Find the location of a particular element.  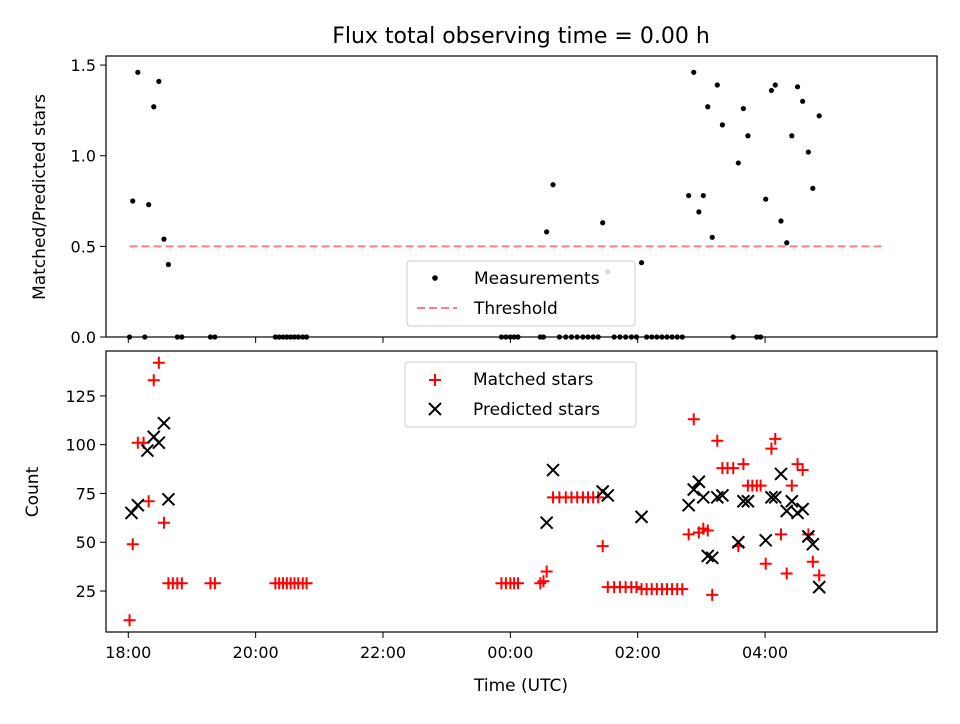

legend-matched-label: Matched stars is located at coordinates (533, 380).